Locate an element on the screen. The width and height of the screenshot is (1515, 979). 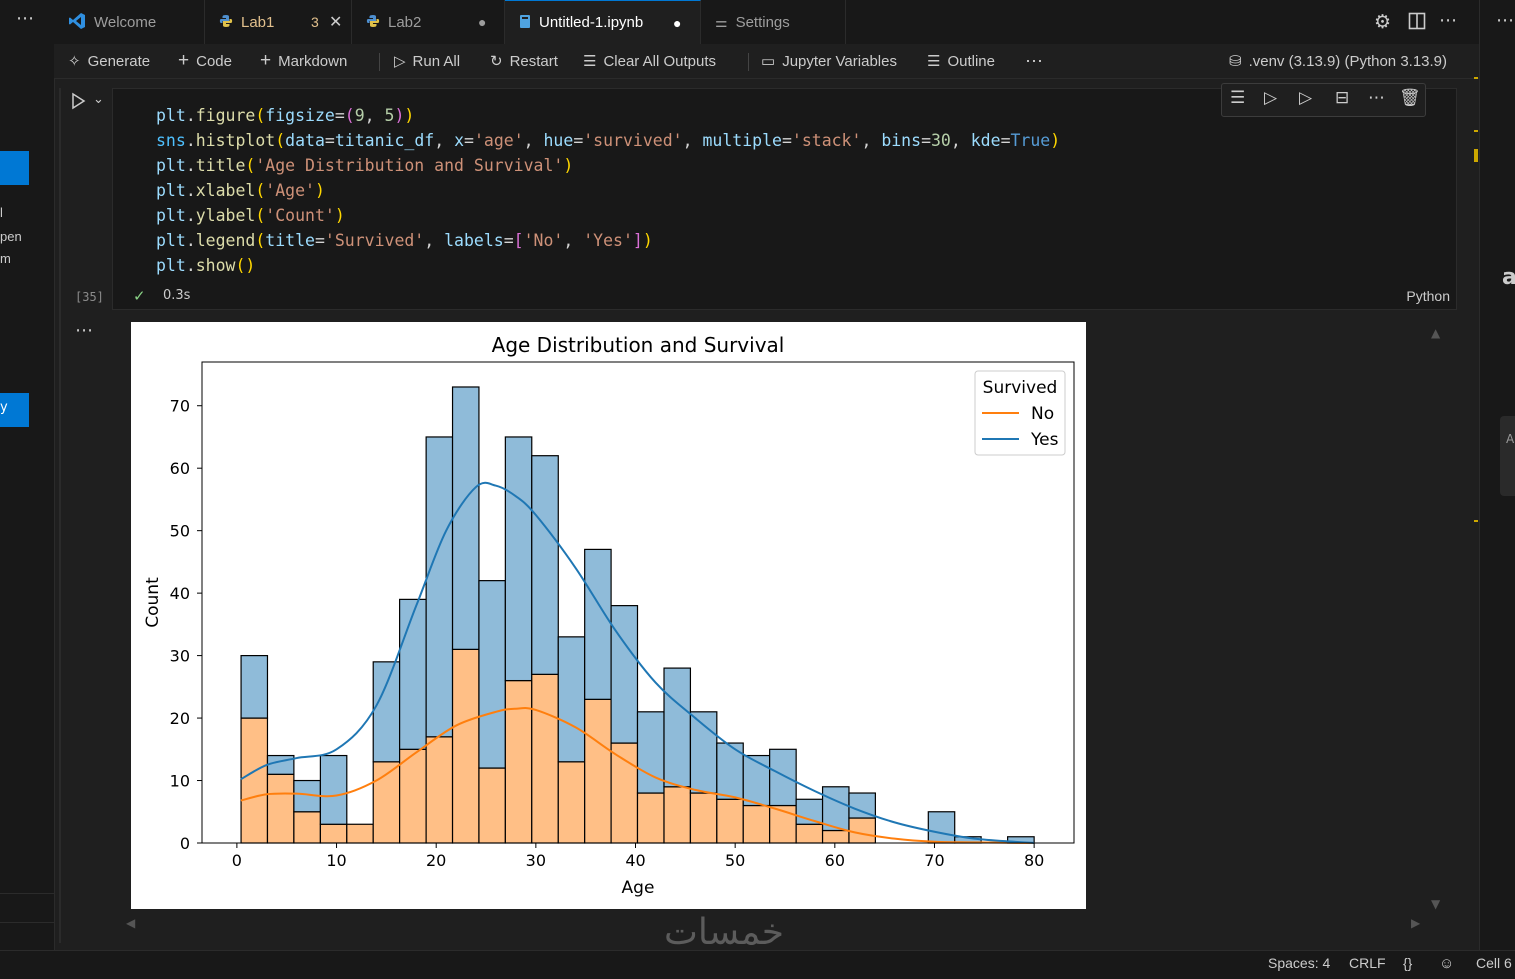
cell-language: Python is located at coordinates (1428, 296).